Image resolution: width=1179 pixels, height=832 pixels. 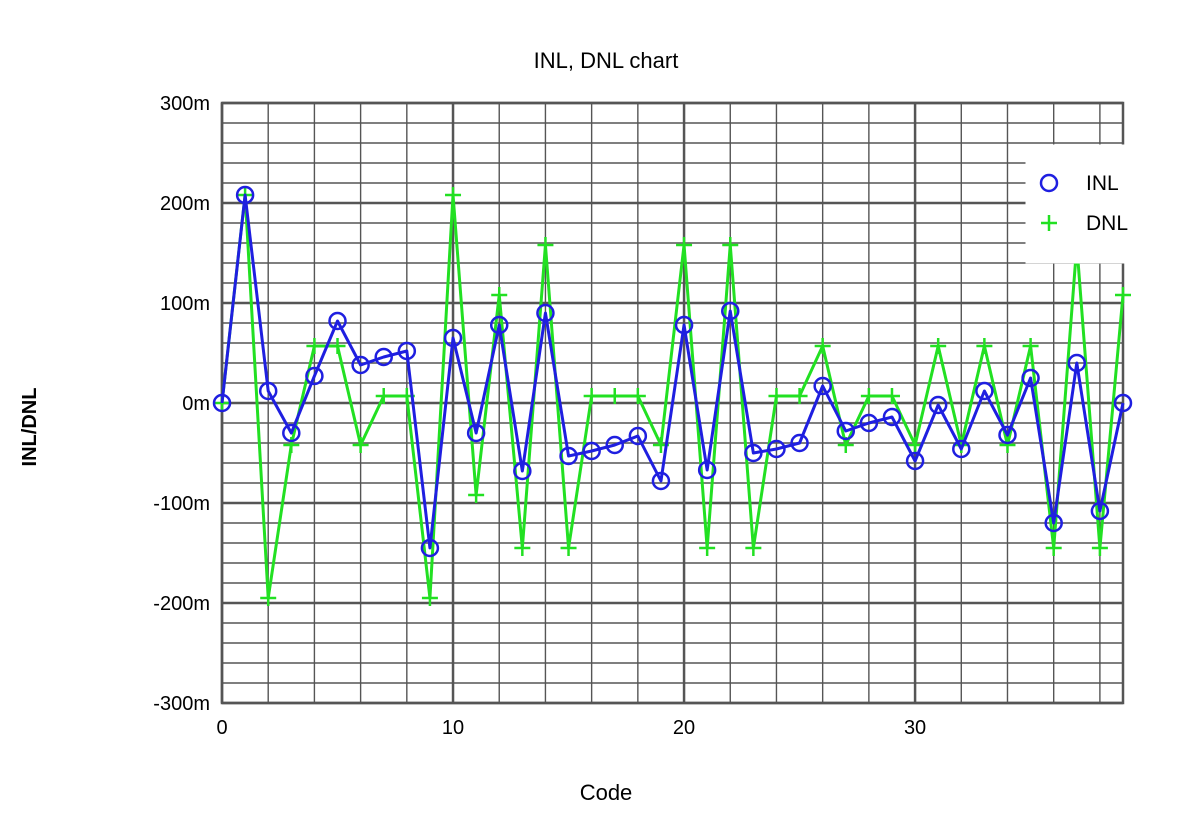 I want to click on x-tick-label: 10, so click(x=453, y=728).